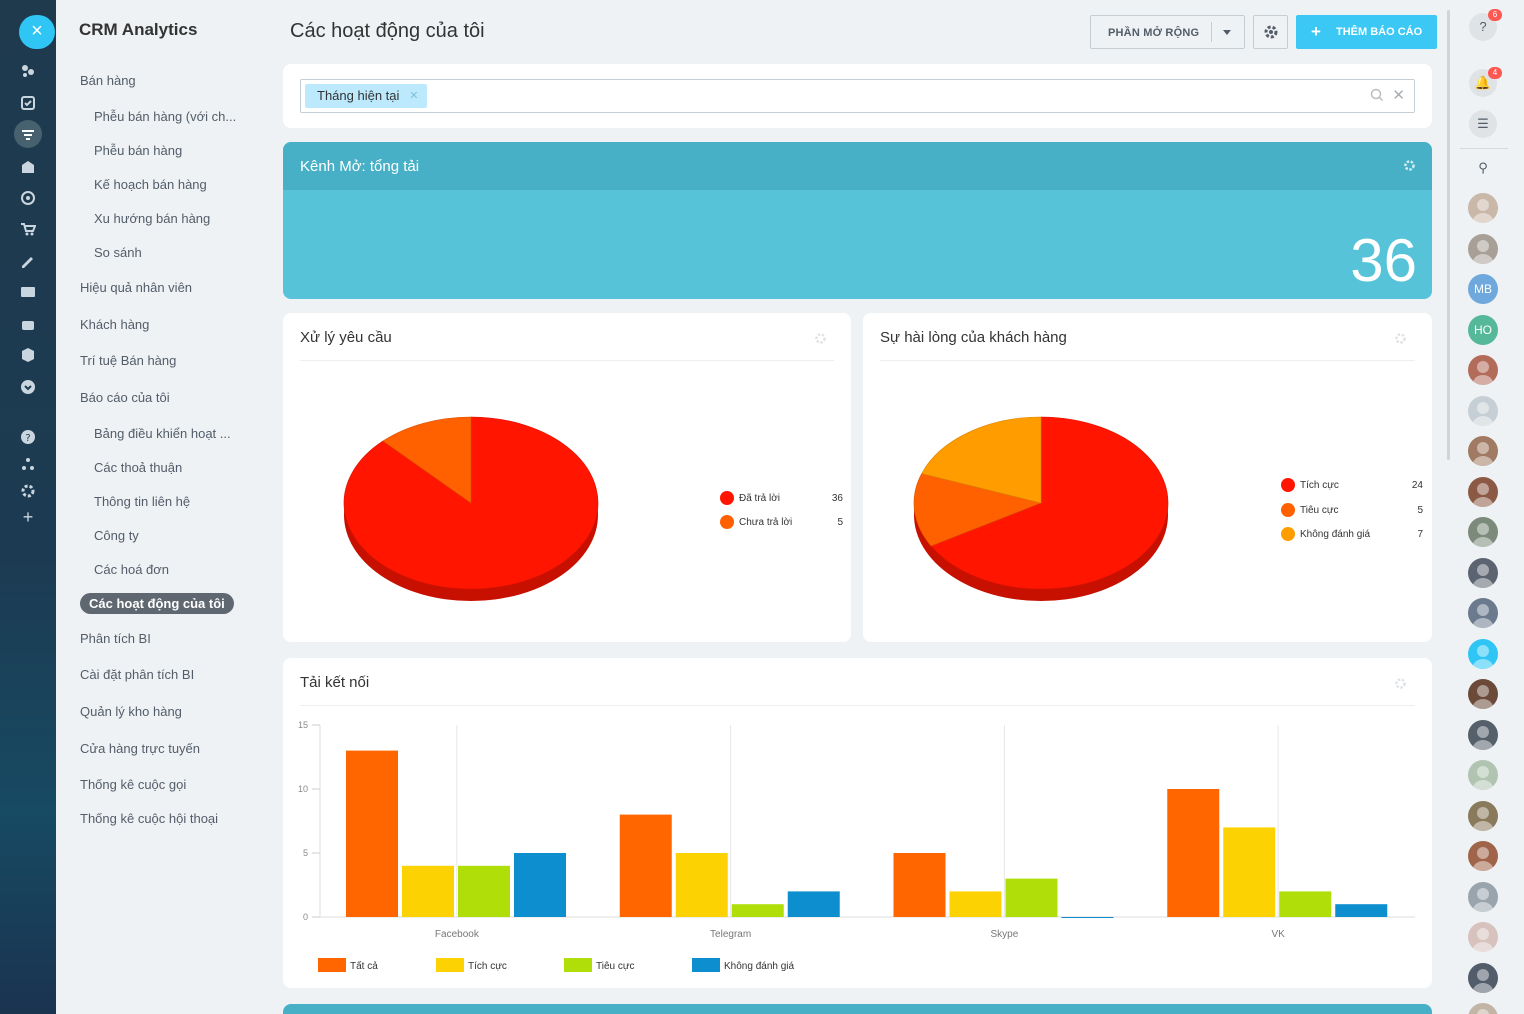 The image size is (1524, 1014). I want to click on menu-item-sales-funnel: Phễu bán hàng, so click(138, 150).